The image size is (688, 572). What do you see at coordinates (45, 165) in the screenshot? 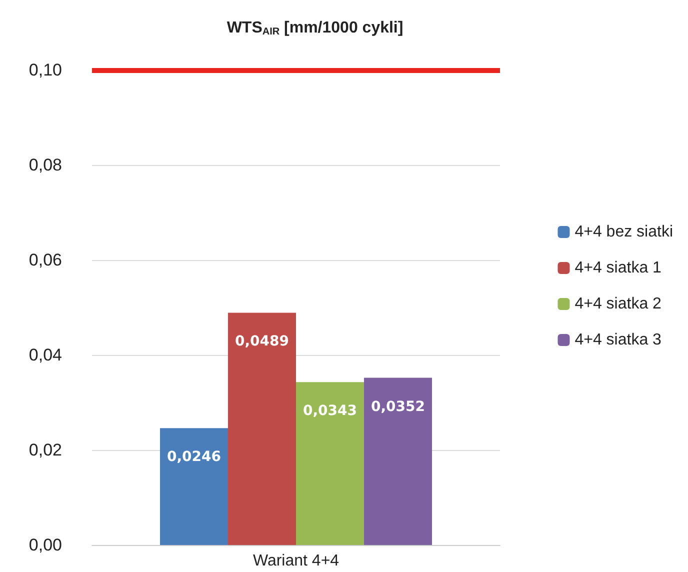
I see `y-tick-label: 0,08` at bounding box center [45, 165].